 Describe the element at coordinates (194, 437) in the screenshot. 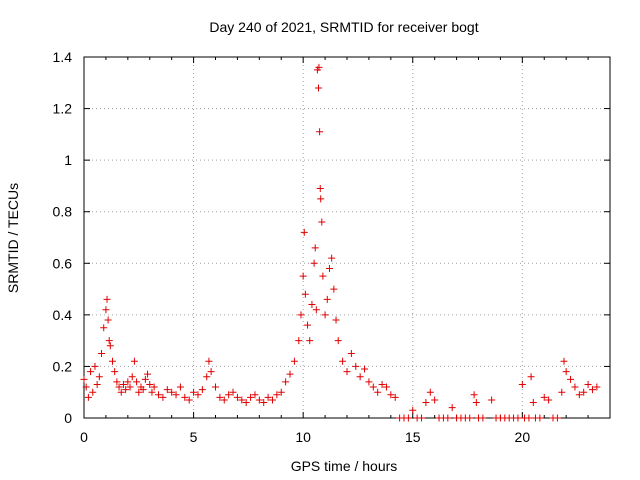

I see `x-tick-label: 5` at that location.